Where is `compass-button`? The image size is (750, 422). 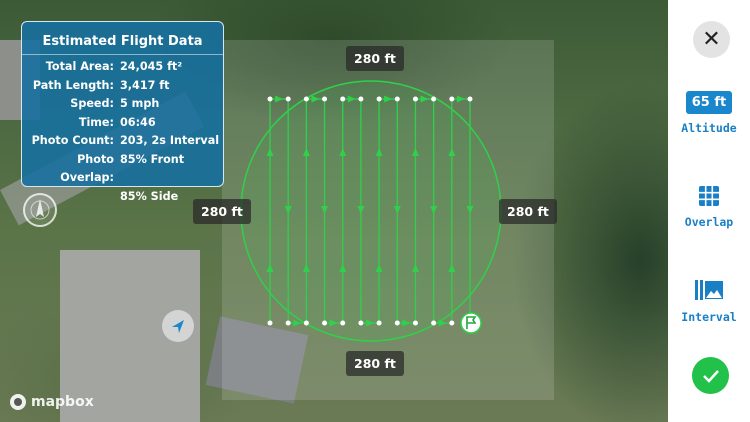 compass-button is located at coordinates (40, 210).